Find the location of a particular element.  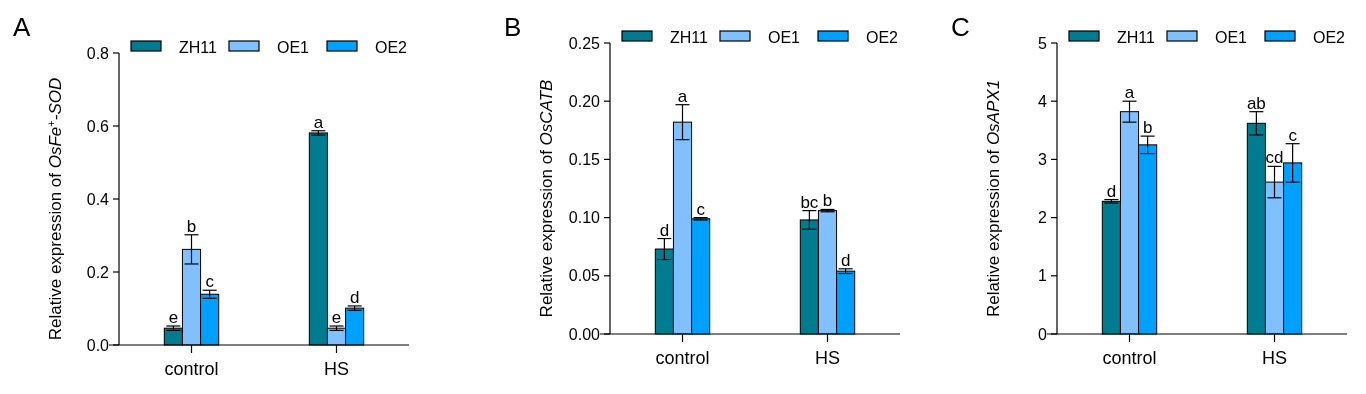

data-label: cd is located at coordinates (1274, 158).